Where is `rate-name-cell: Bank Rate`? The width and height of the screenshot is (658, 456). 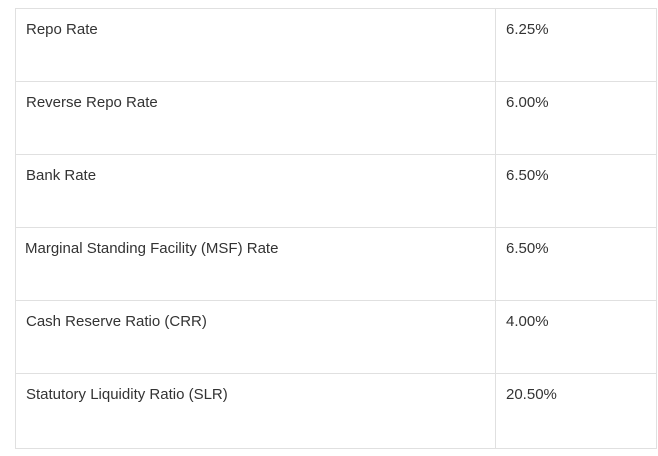
rate-name-cell: Bank Rate is located at coordinates (255, 191).